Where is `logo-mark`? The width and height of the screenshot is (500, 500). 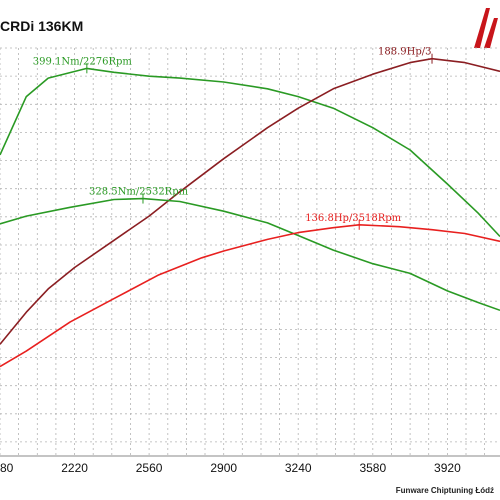
logo-mark is located at coordinates (486, 28).